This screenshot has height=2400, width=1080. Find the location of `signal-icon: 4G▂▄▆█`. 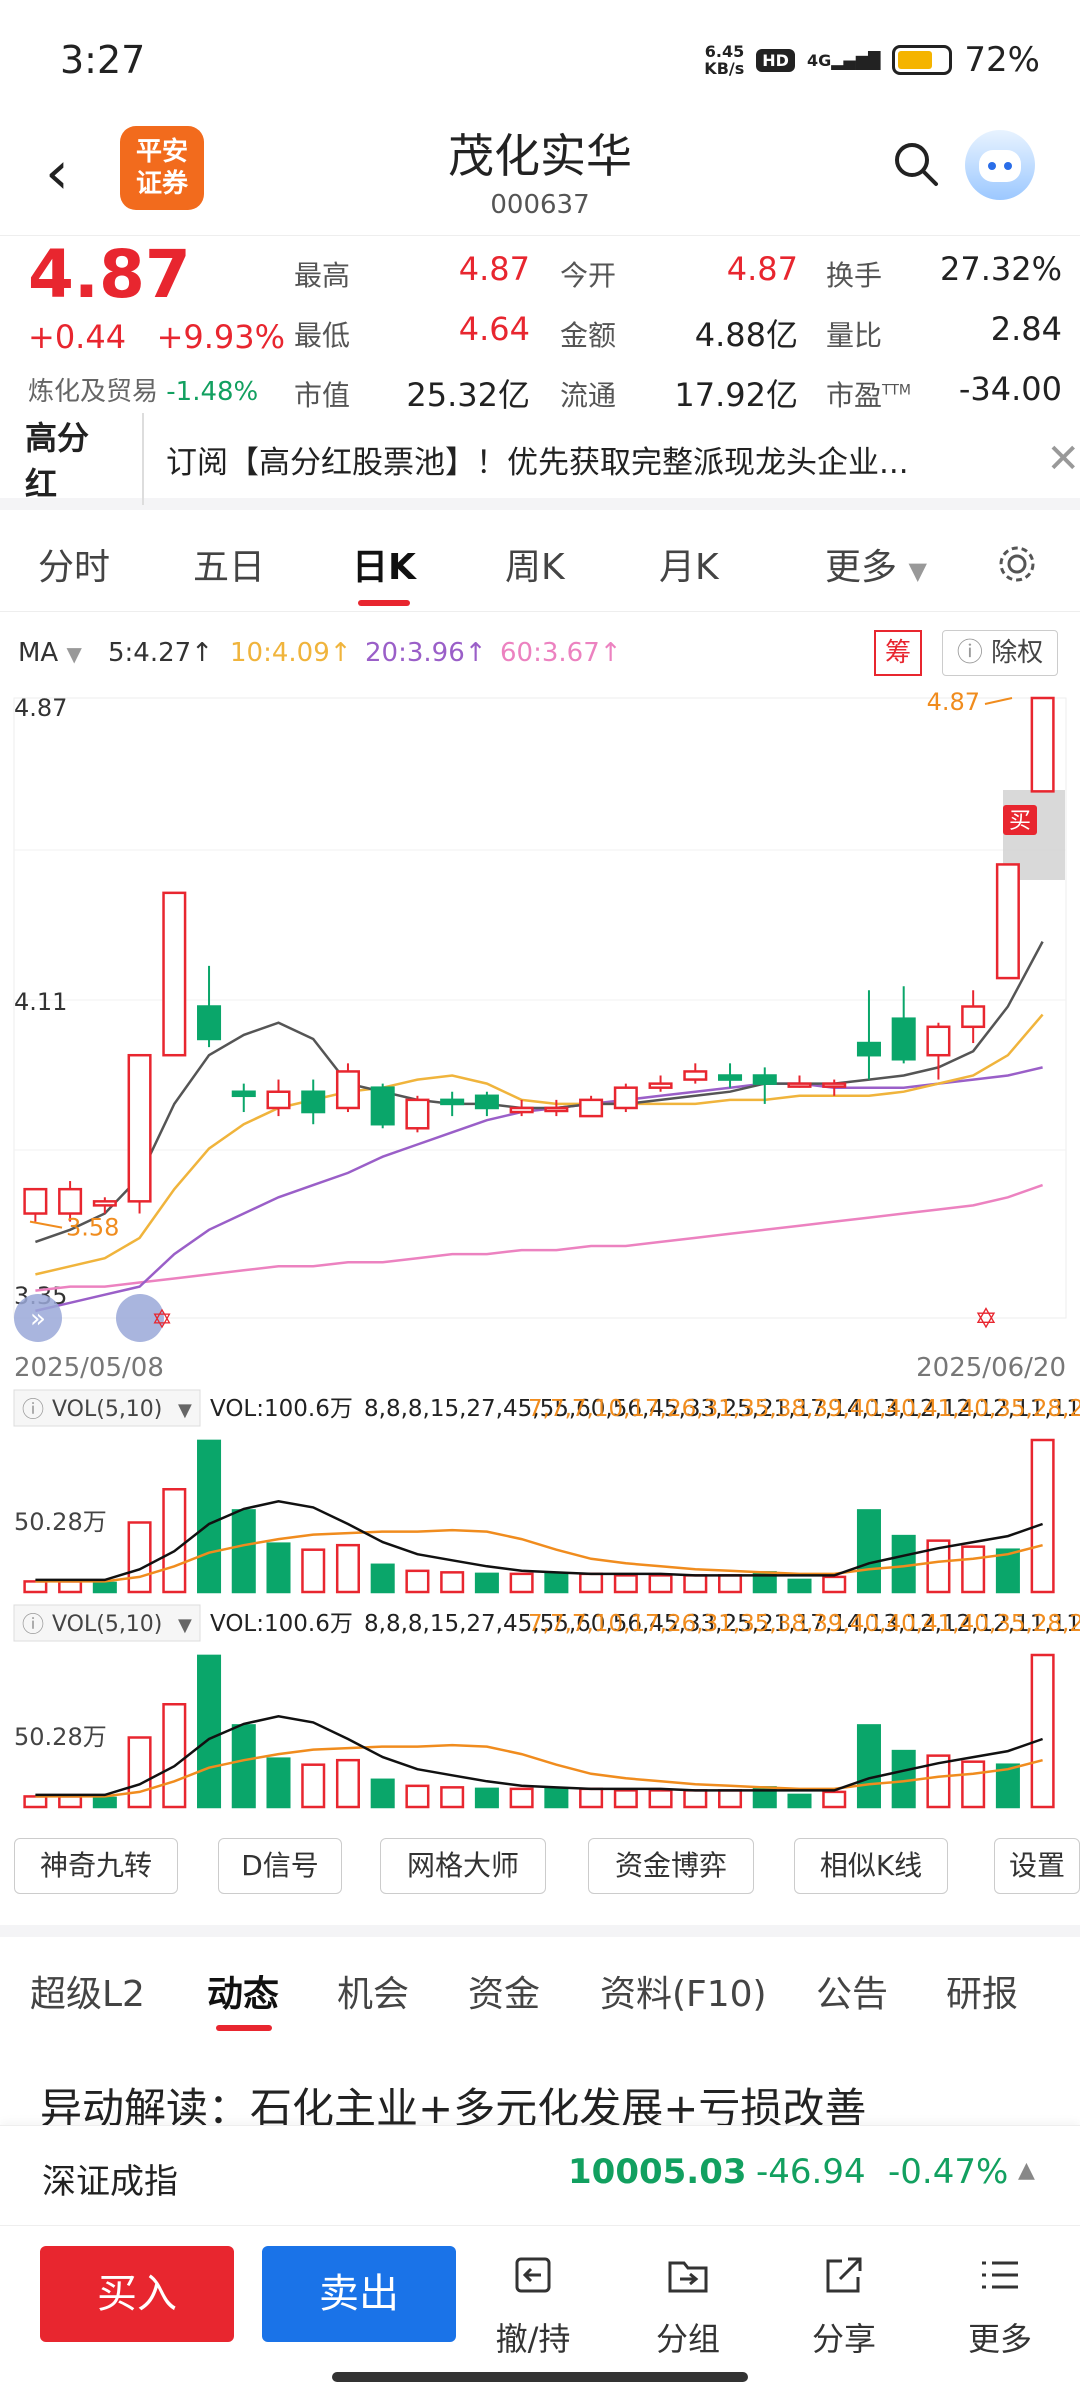

signal-icon: 4G▂▄▆█ is located at coordinates (843, 60).